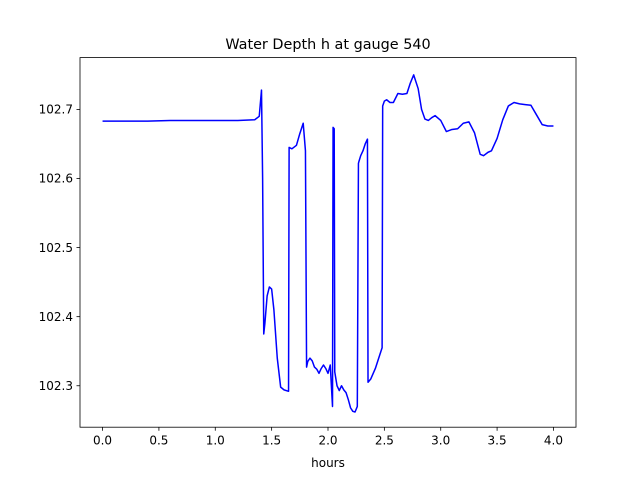 The width and height of the screenshot is (640, 480). Describe the element at coordinates (56, 386) in the screenshot. I see `y-tick-label: 102.3` at that location.